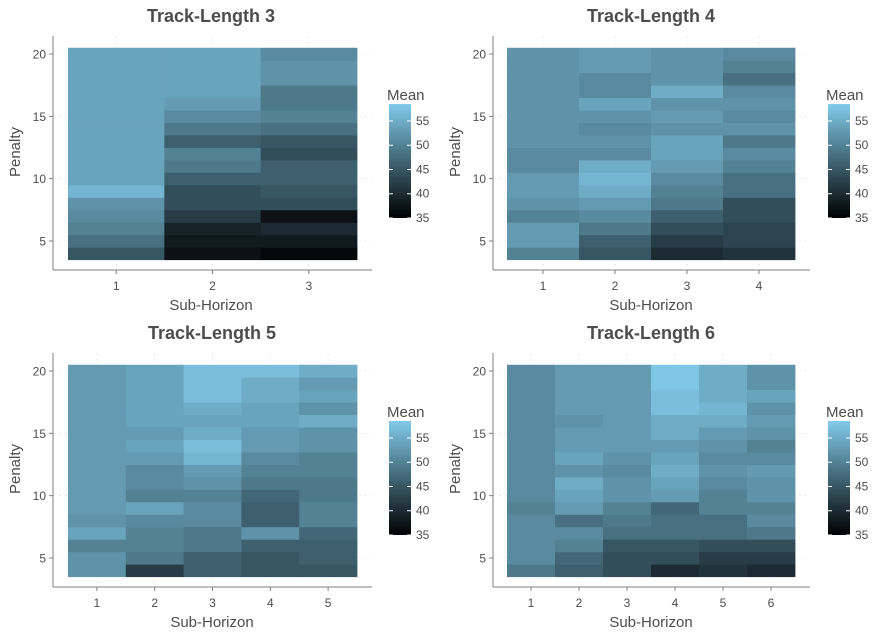 The width and height of the screenshot is (877, 634). What do you see at coordinates (40, 434) in the screenshot?
I see `y-tick-label: 15` at bounding box center [40, 434].